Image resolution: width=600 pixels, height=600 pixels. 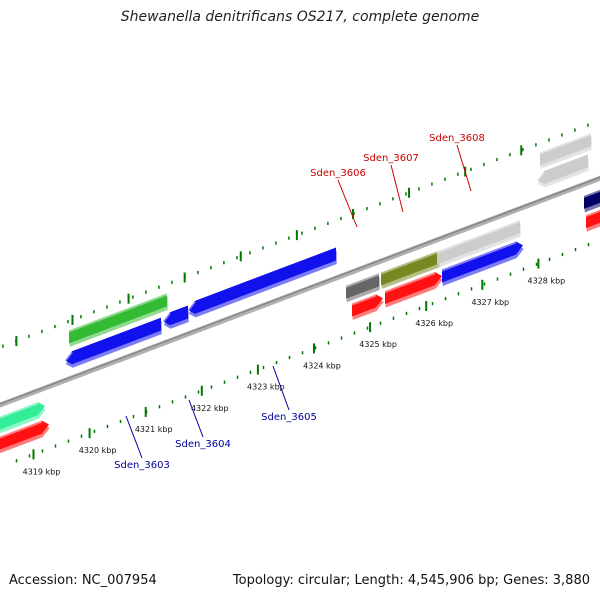 What do you see at coordinates (391, 158) in the screenshot?
I see `gene-name: Sden_3607` at bounding box center [391, 158].